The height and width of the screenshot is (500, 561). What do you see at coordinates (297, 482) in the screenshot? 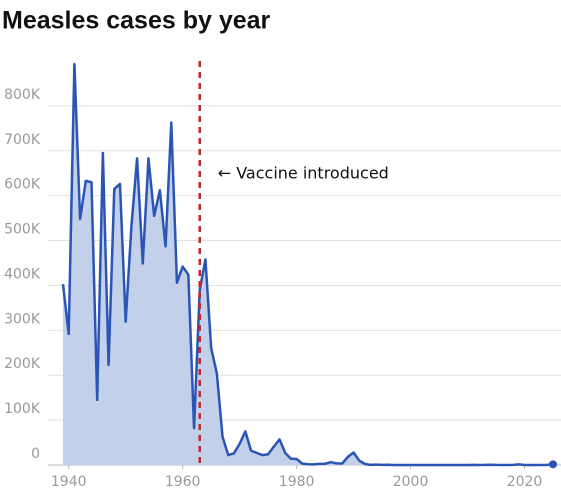
I see `x-tick-label: 1980` at bounding box center [297, 482].